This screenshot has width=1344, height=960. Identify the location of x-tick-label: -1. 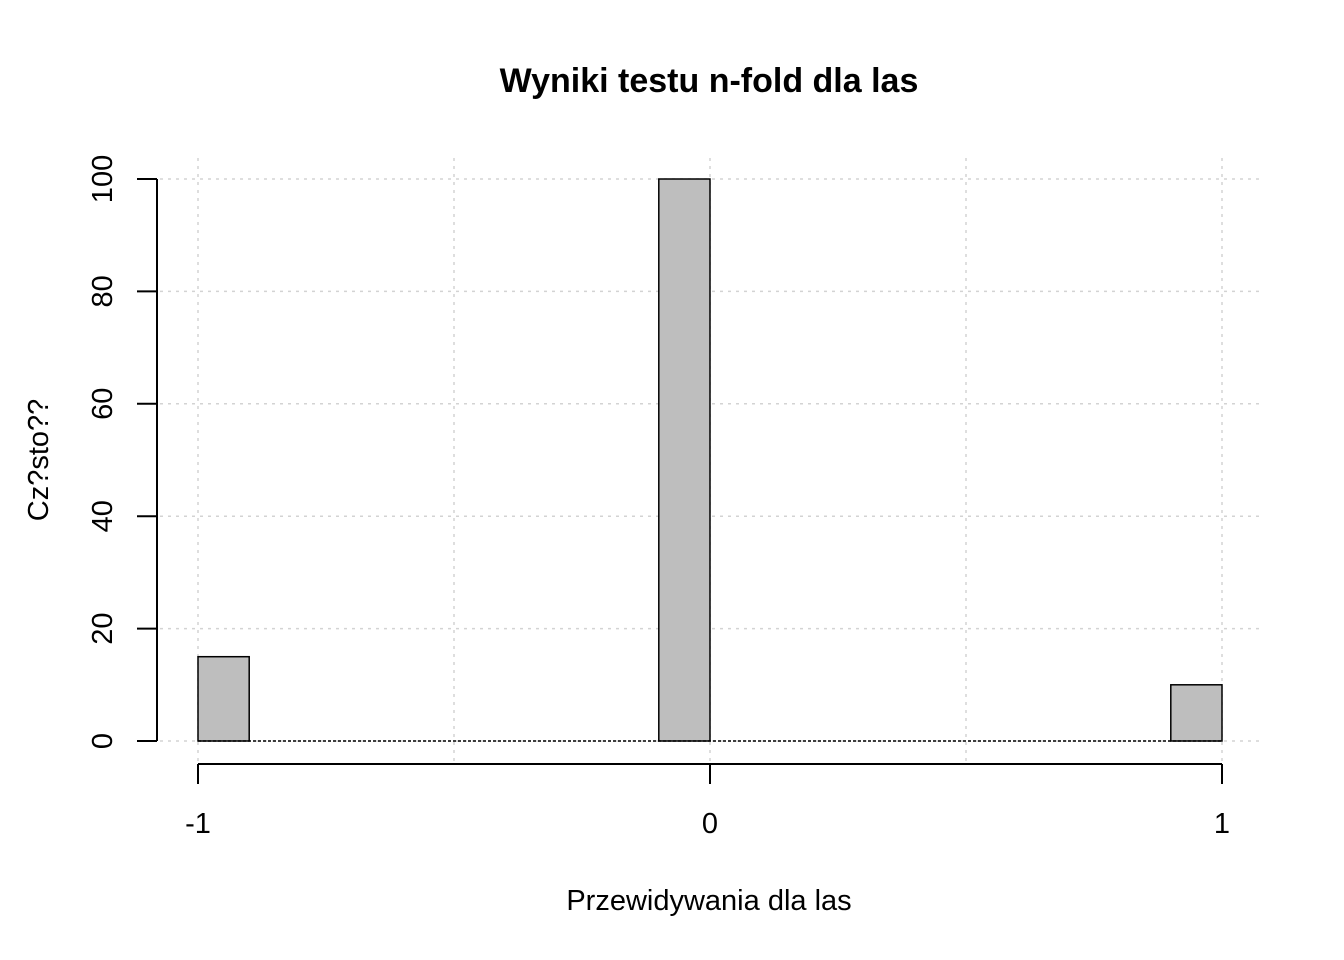
(198, 824).